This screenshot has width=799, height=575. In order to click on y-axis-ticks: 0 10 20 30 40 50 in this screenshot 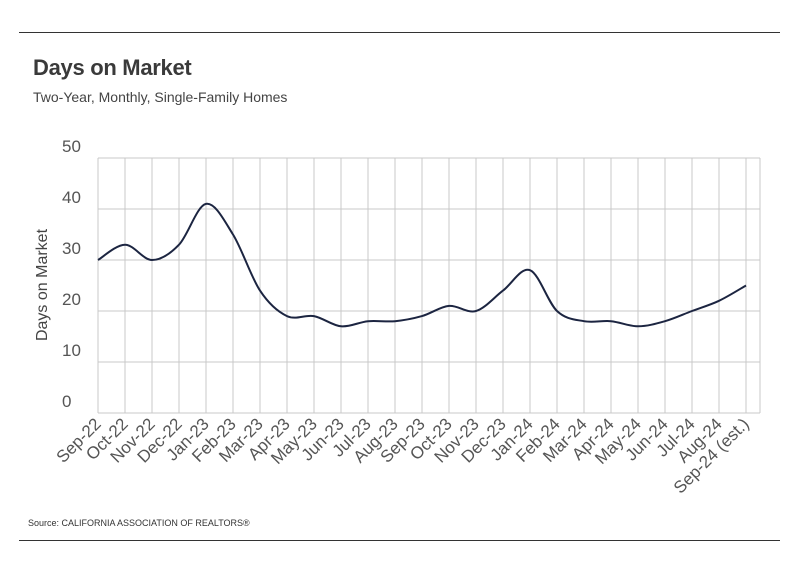, I will do `click(71, 274)`.